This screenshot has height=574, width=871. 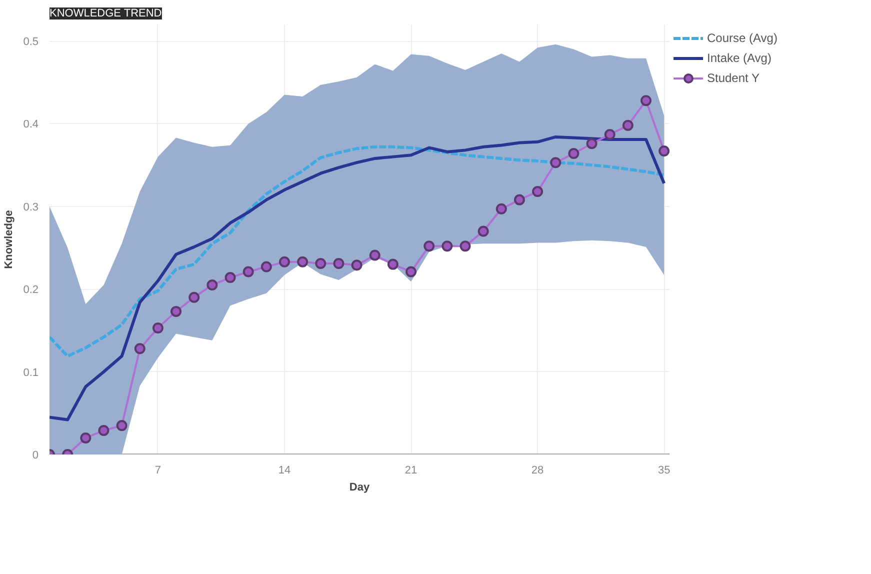 What do you see at coordinates (31, 124) in the screenshot?
I see `y-tick-label: 0.4` at bounding box center [31, 124].